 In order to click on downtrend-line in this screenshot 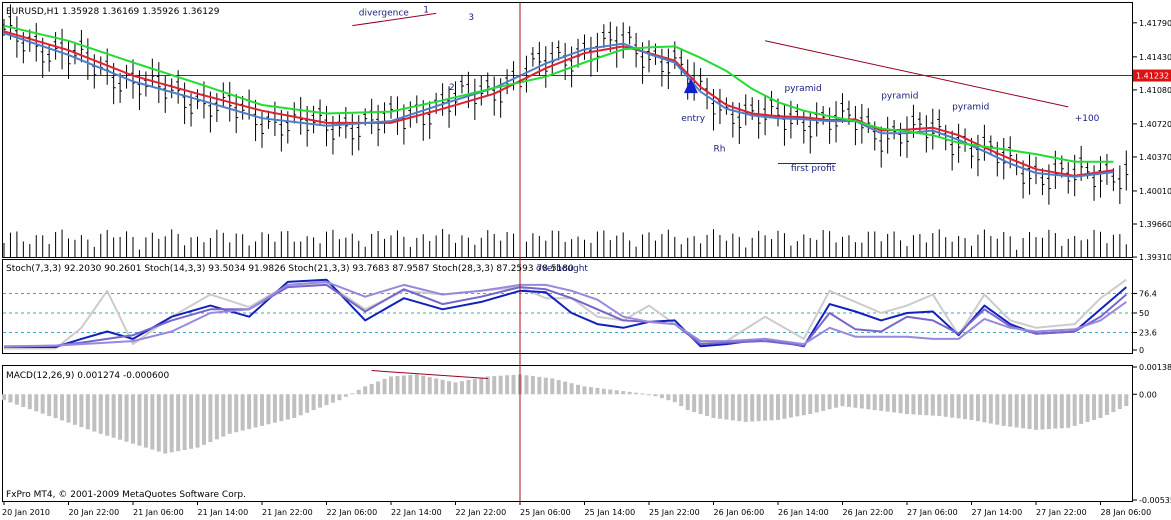, I will do `click(916, 74)`.